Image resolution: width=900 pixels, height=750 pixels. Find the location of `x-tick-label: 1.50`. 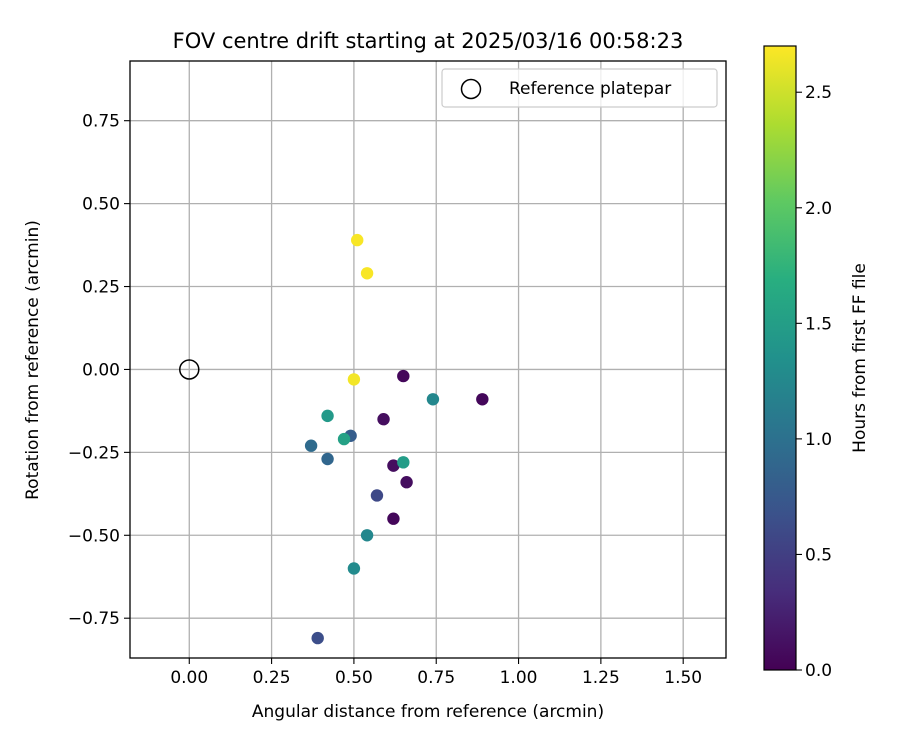

x-tick-label: 1.50 is located at coordinates (683, 678).